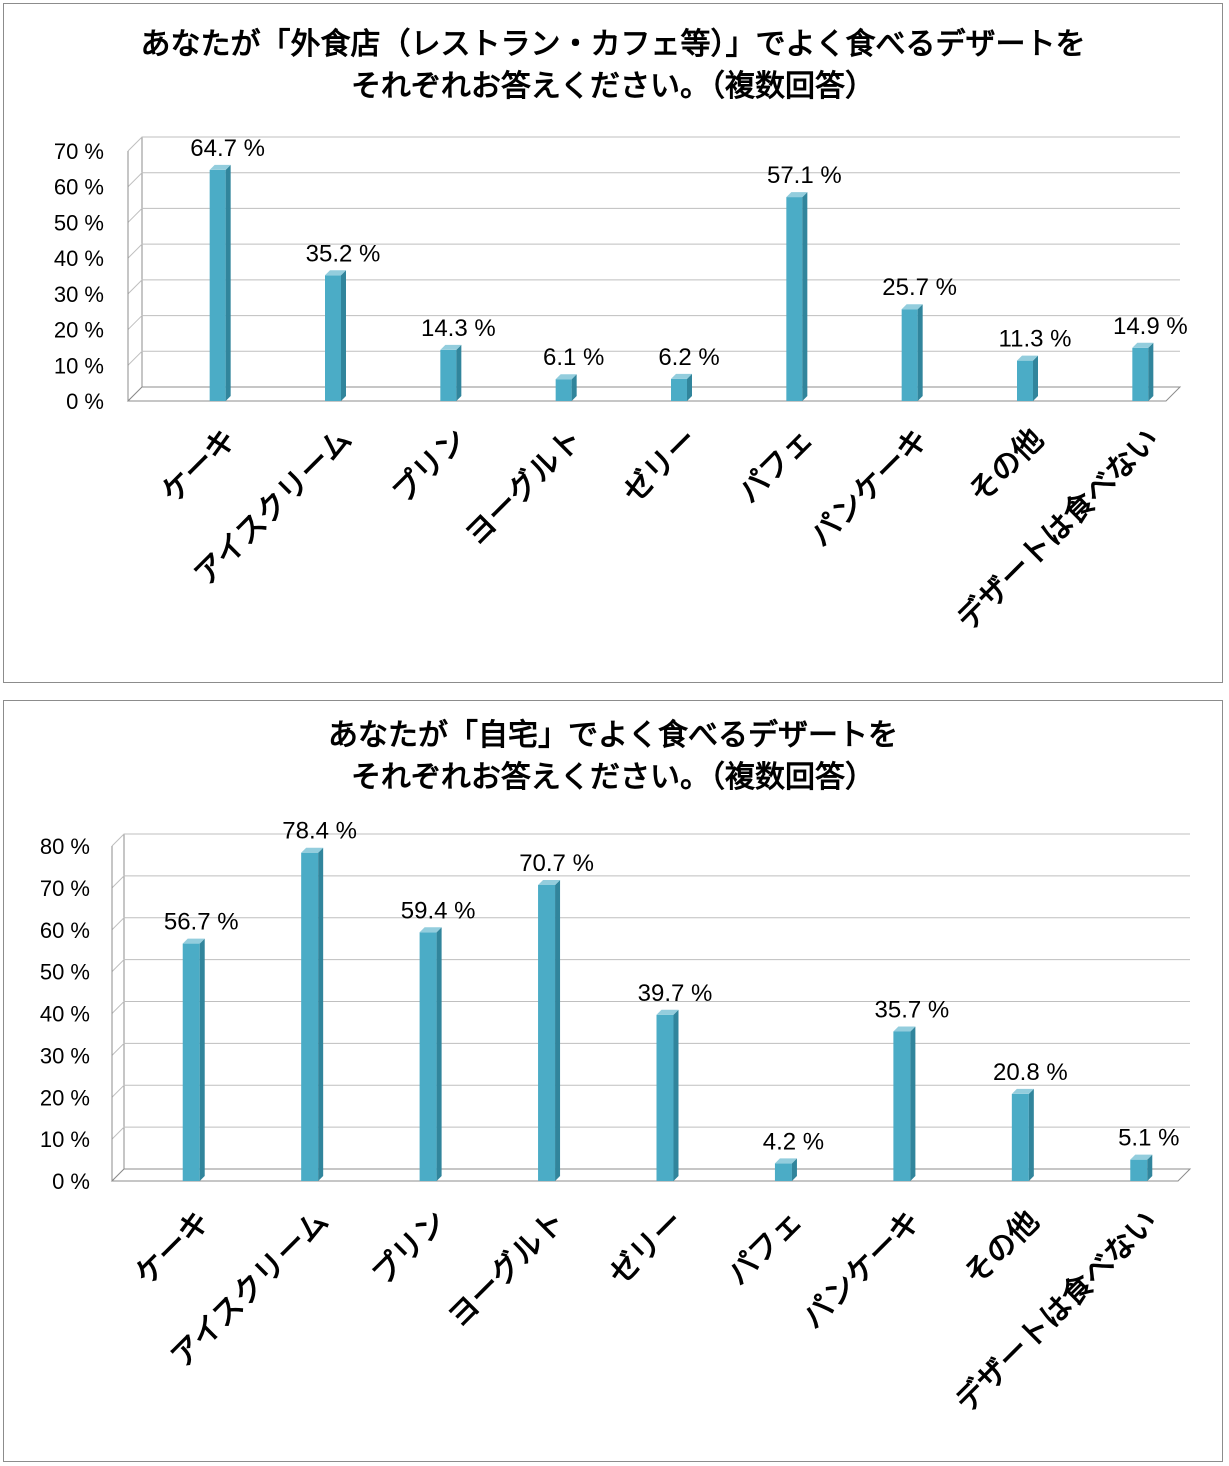  Describe the element at coordinates (343, 253) in the screenshot. I see `data-label: 35.2 %` at that location.